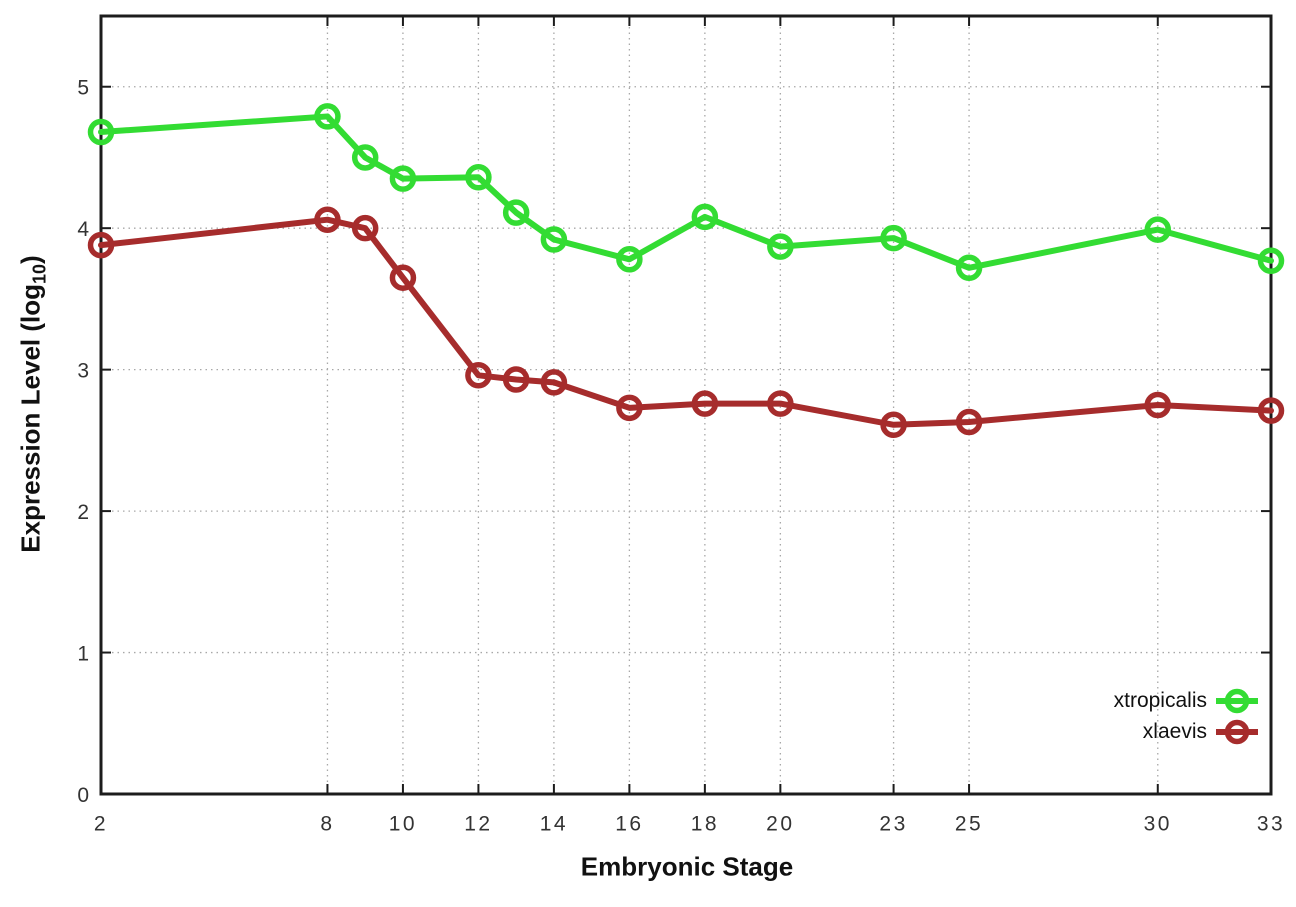 Image resolution: width=1296 pixels, height=907 pixels. I want to click on legend-marker-xtropicalis-icon, so click(1237, 700).